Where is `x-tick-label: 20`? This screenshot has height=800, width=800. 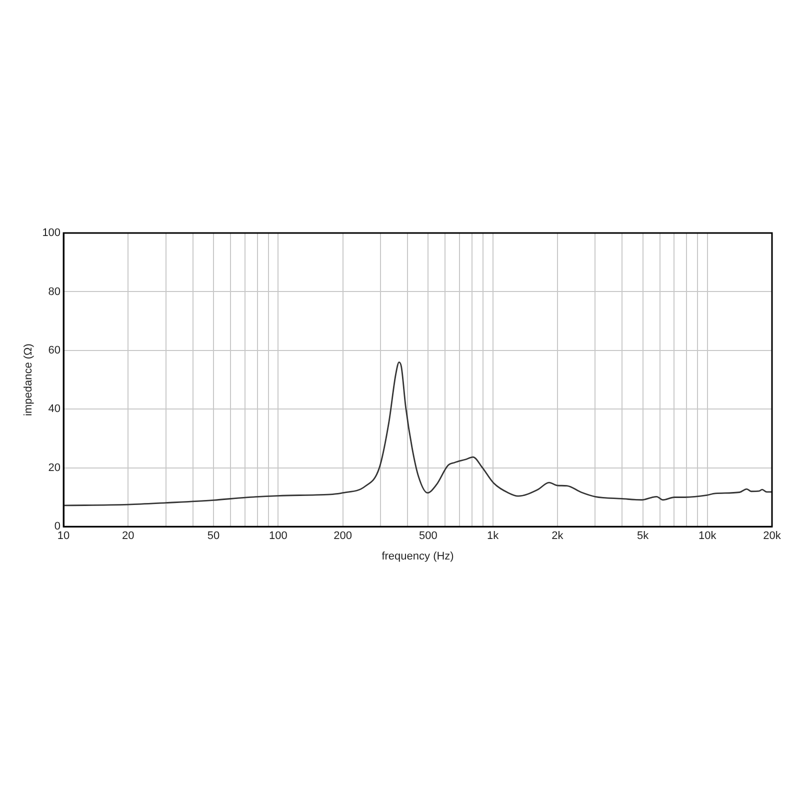
x-tick-label: 20 is located at coordinates (128, 536).